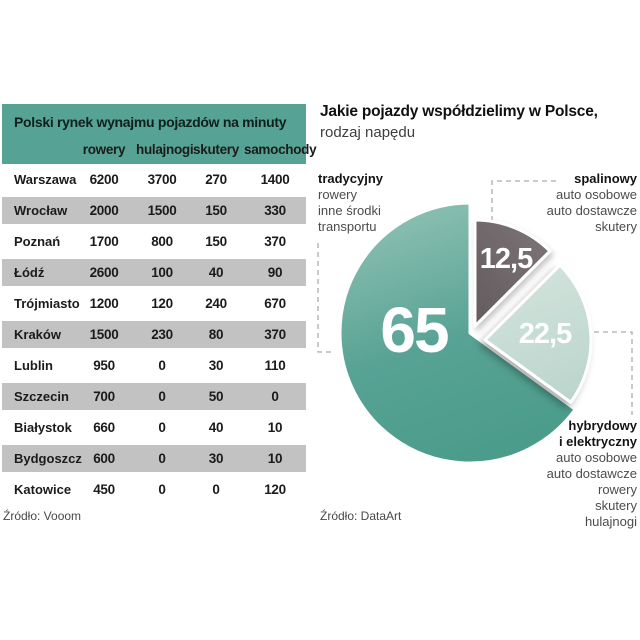 This screenshot has width=640, height=640. Describe the element at coordinates (545, 334) in the screenshot. I see `pie-value-hybrid: 22,5` at that location.